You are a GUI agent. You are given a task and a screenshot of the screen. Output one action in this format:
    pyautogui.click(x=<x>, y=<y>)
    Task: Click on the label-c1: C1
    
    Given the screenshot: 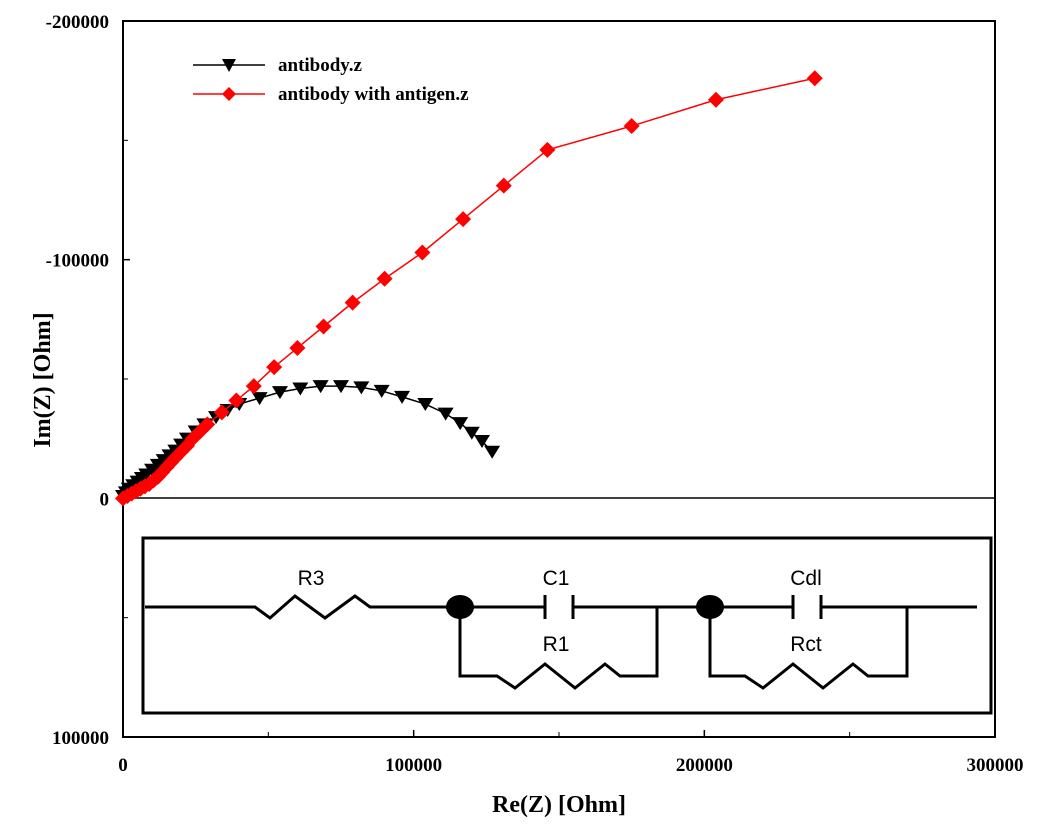 What is the action you would take?
    pyautogui.click(x=556, y=578)
    